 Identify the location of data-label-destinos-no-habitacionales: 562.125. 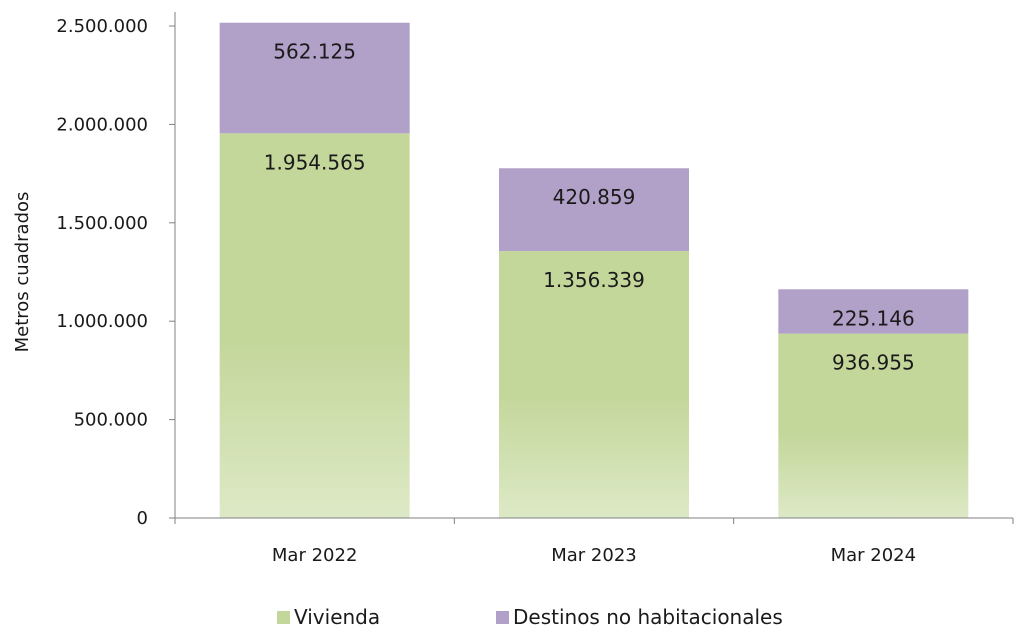
(314, 52).